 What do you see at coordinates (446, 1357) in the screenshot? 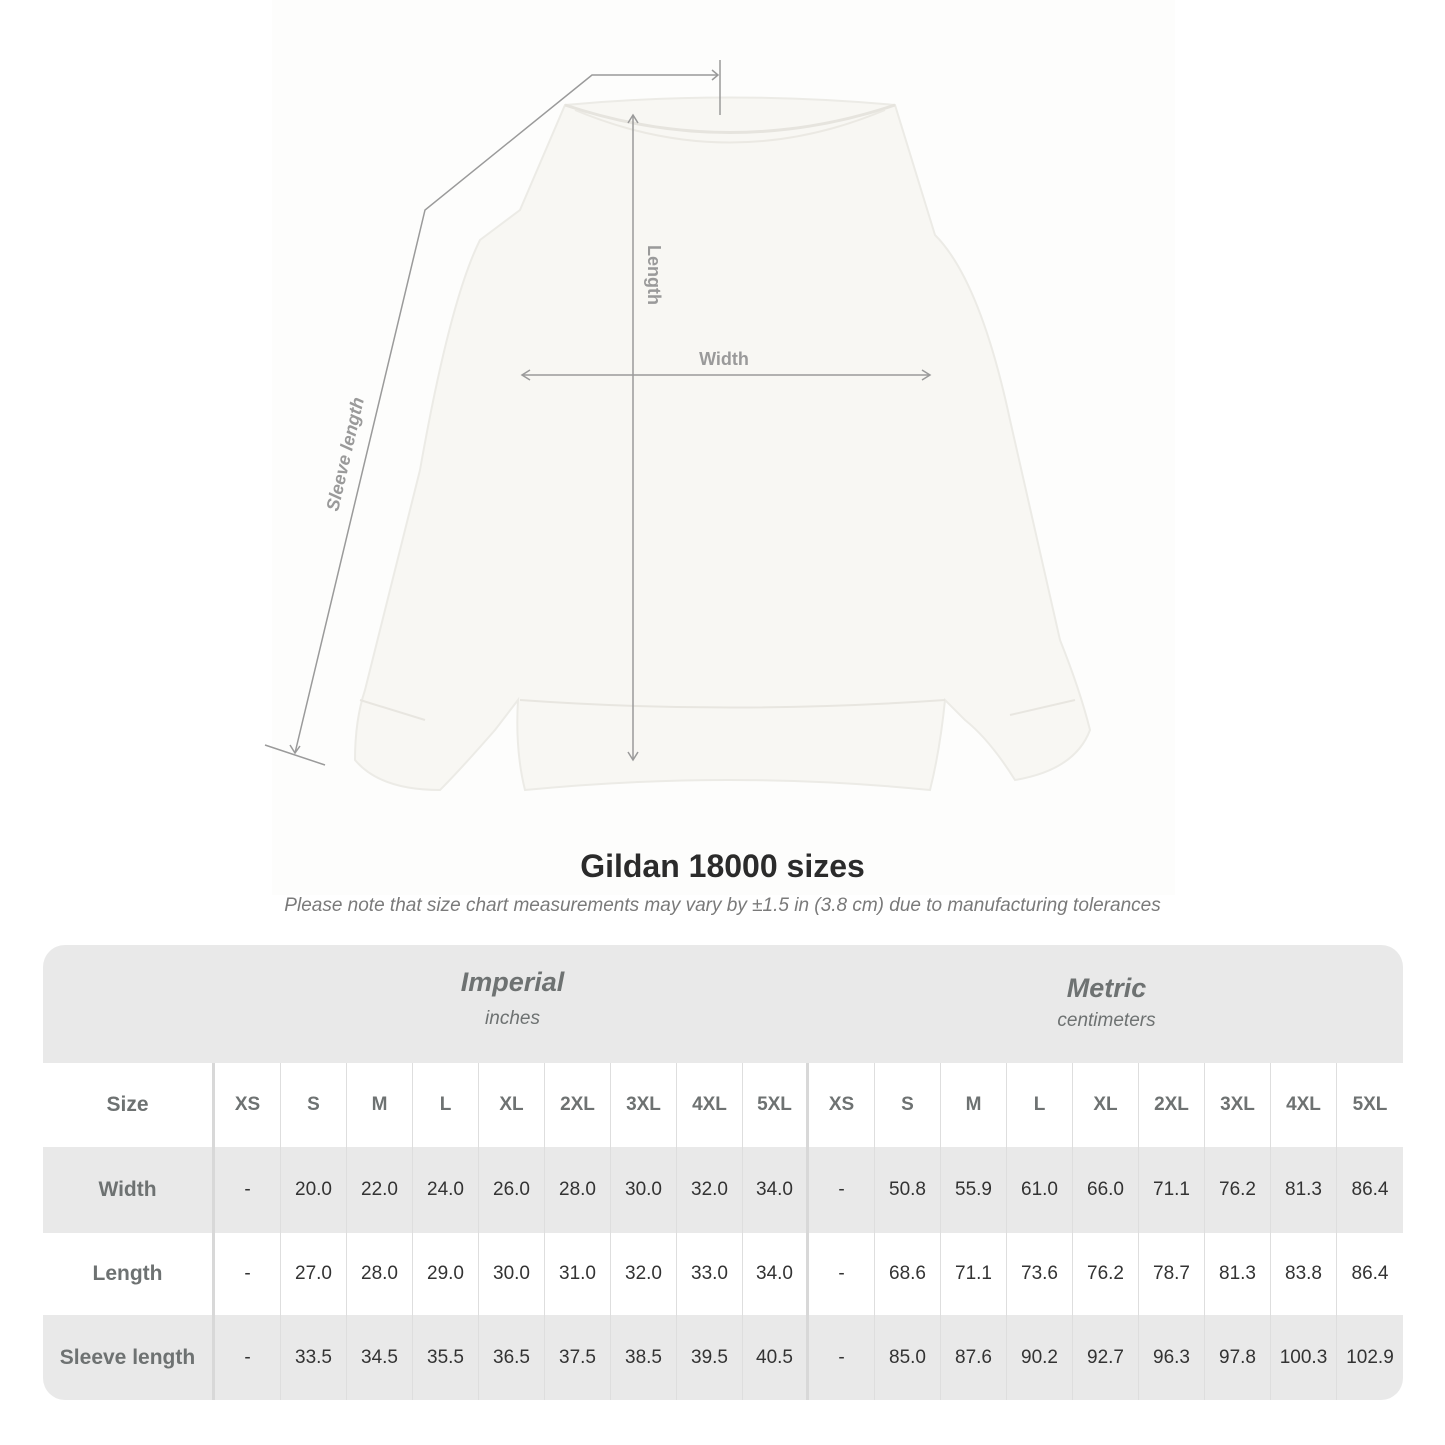
I see `table-cell: 35.5` at bounding box center [446, 1357].